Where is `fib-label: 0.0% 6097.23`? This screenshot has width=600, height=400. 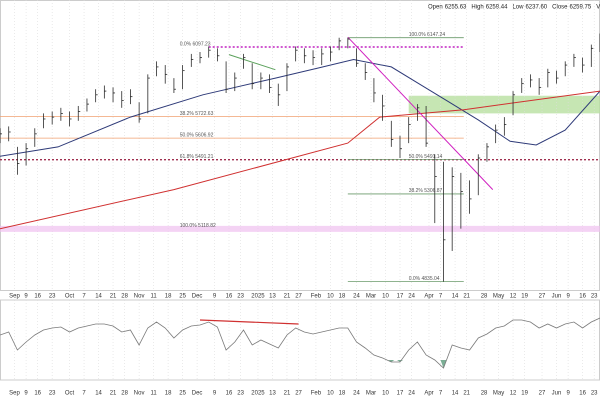 fib-label: 0.0% 6097.23 is located at coordinates (195, 44).